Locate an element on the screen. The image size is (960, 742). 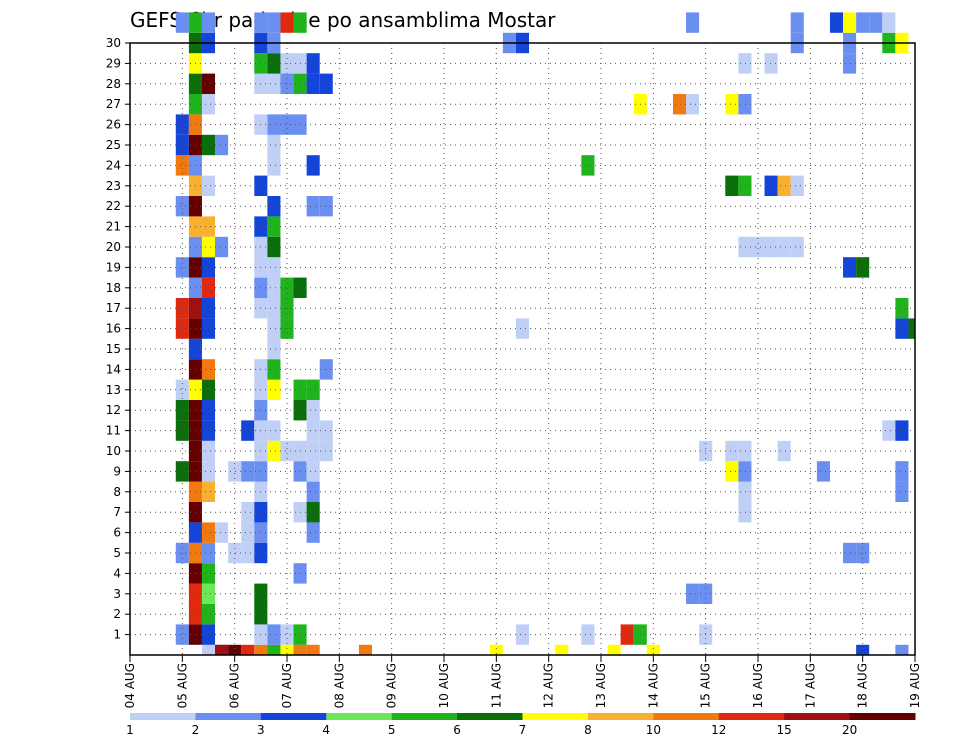
x-tick-label: 12 AUG is located at coordinates (549, 685).